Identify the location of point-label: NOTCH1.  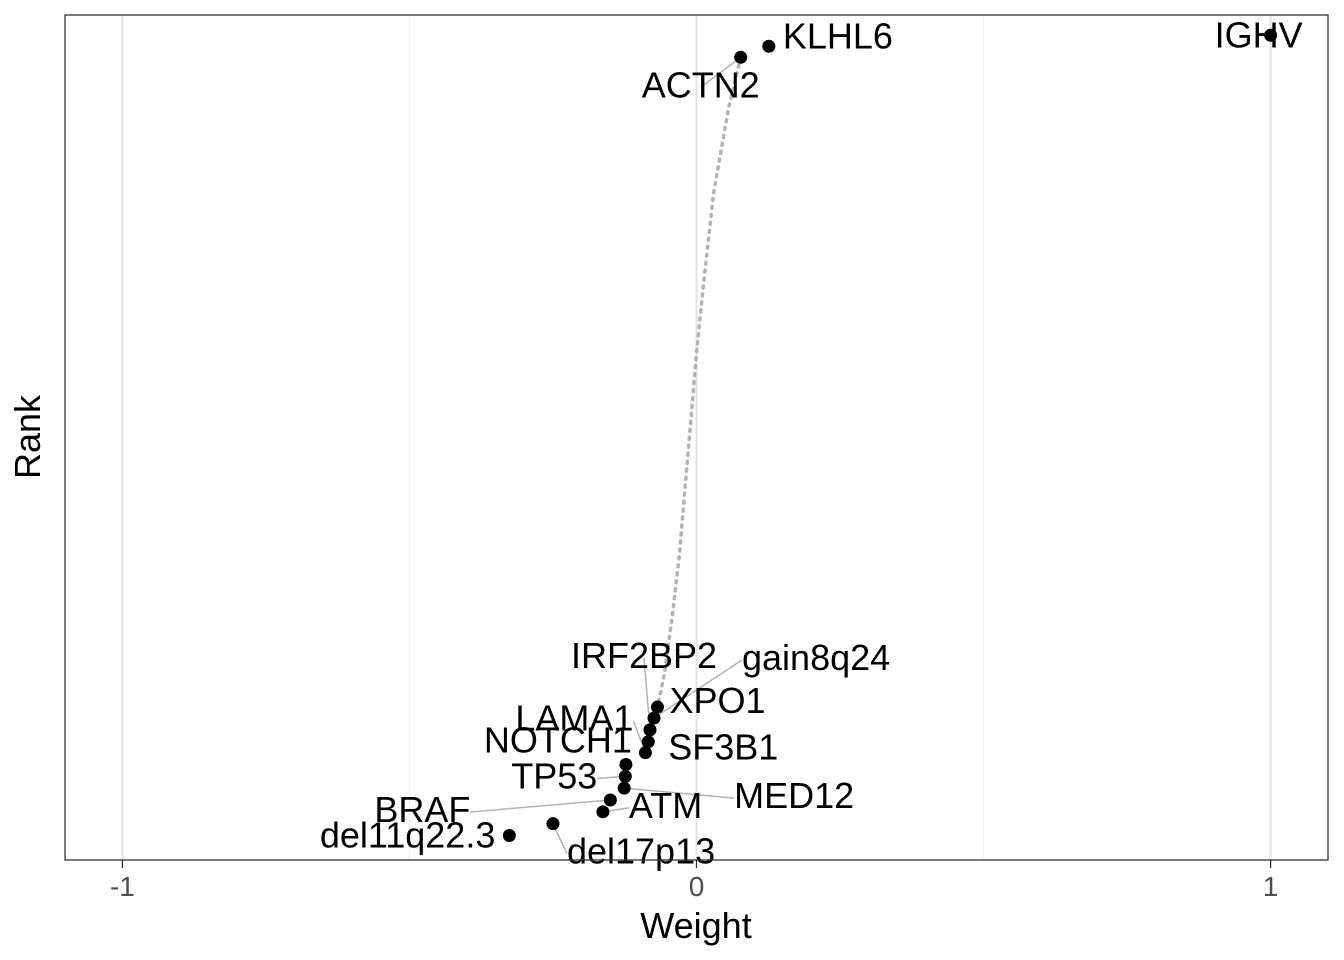
(558, 740).